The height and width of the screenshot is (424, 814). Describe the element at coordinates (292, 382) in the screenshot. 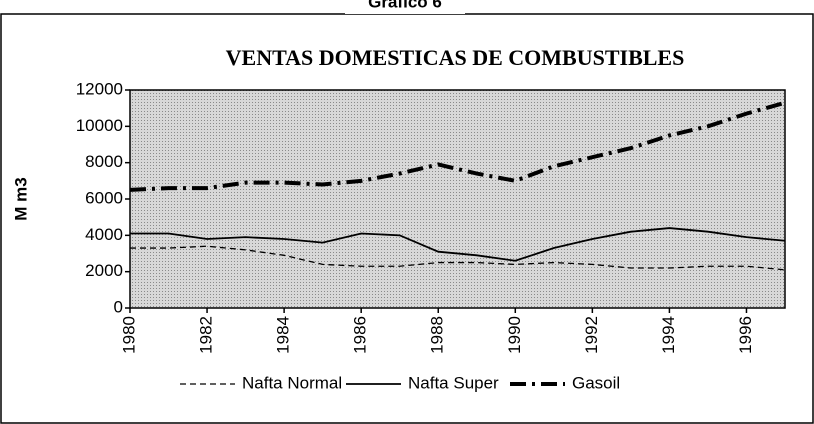

I see `legend-label: Nafta Normal` at that location.